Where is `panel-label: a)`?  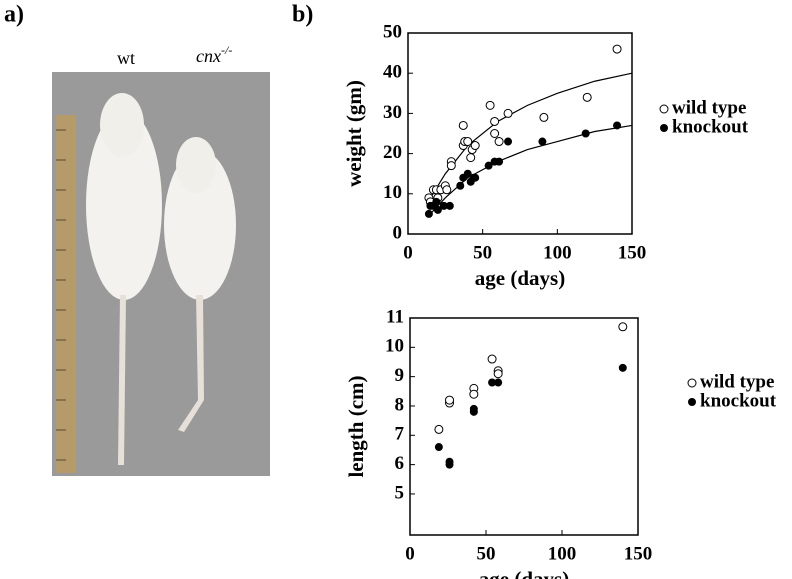 panel-label: a) is located at coordinates (14, 15).